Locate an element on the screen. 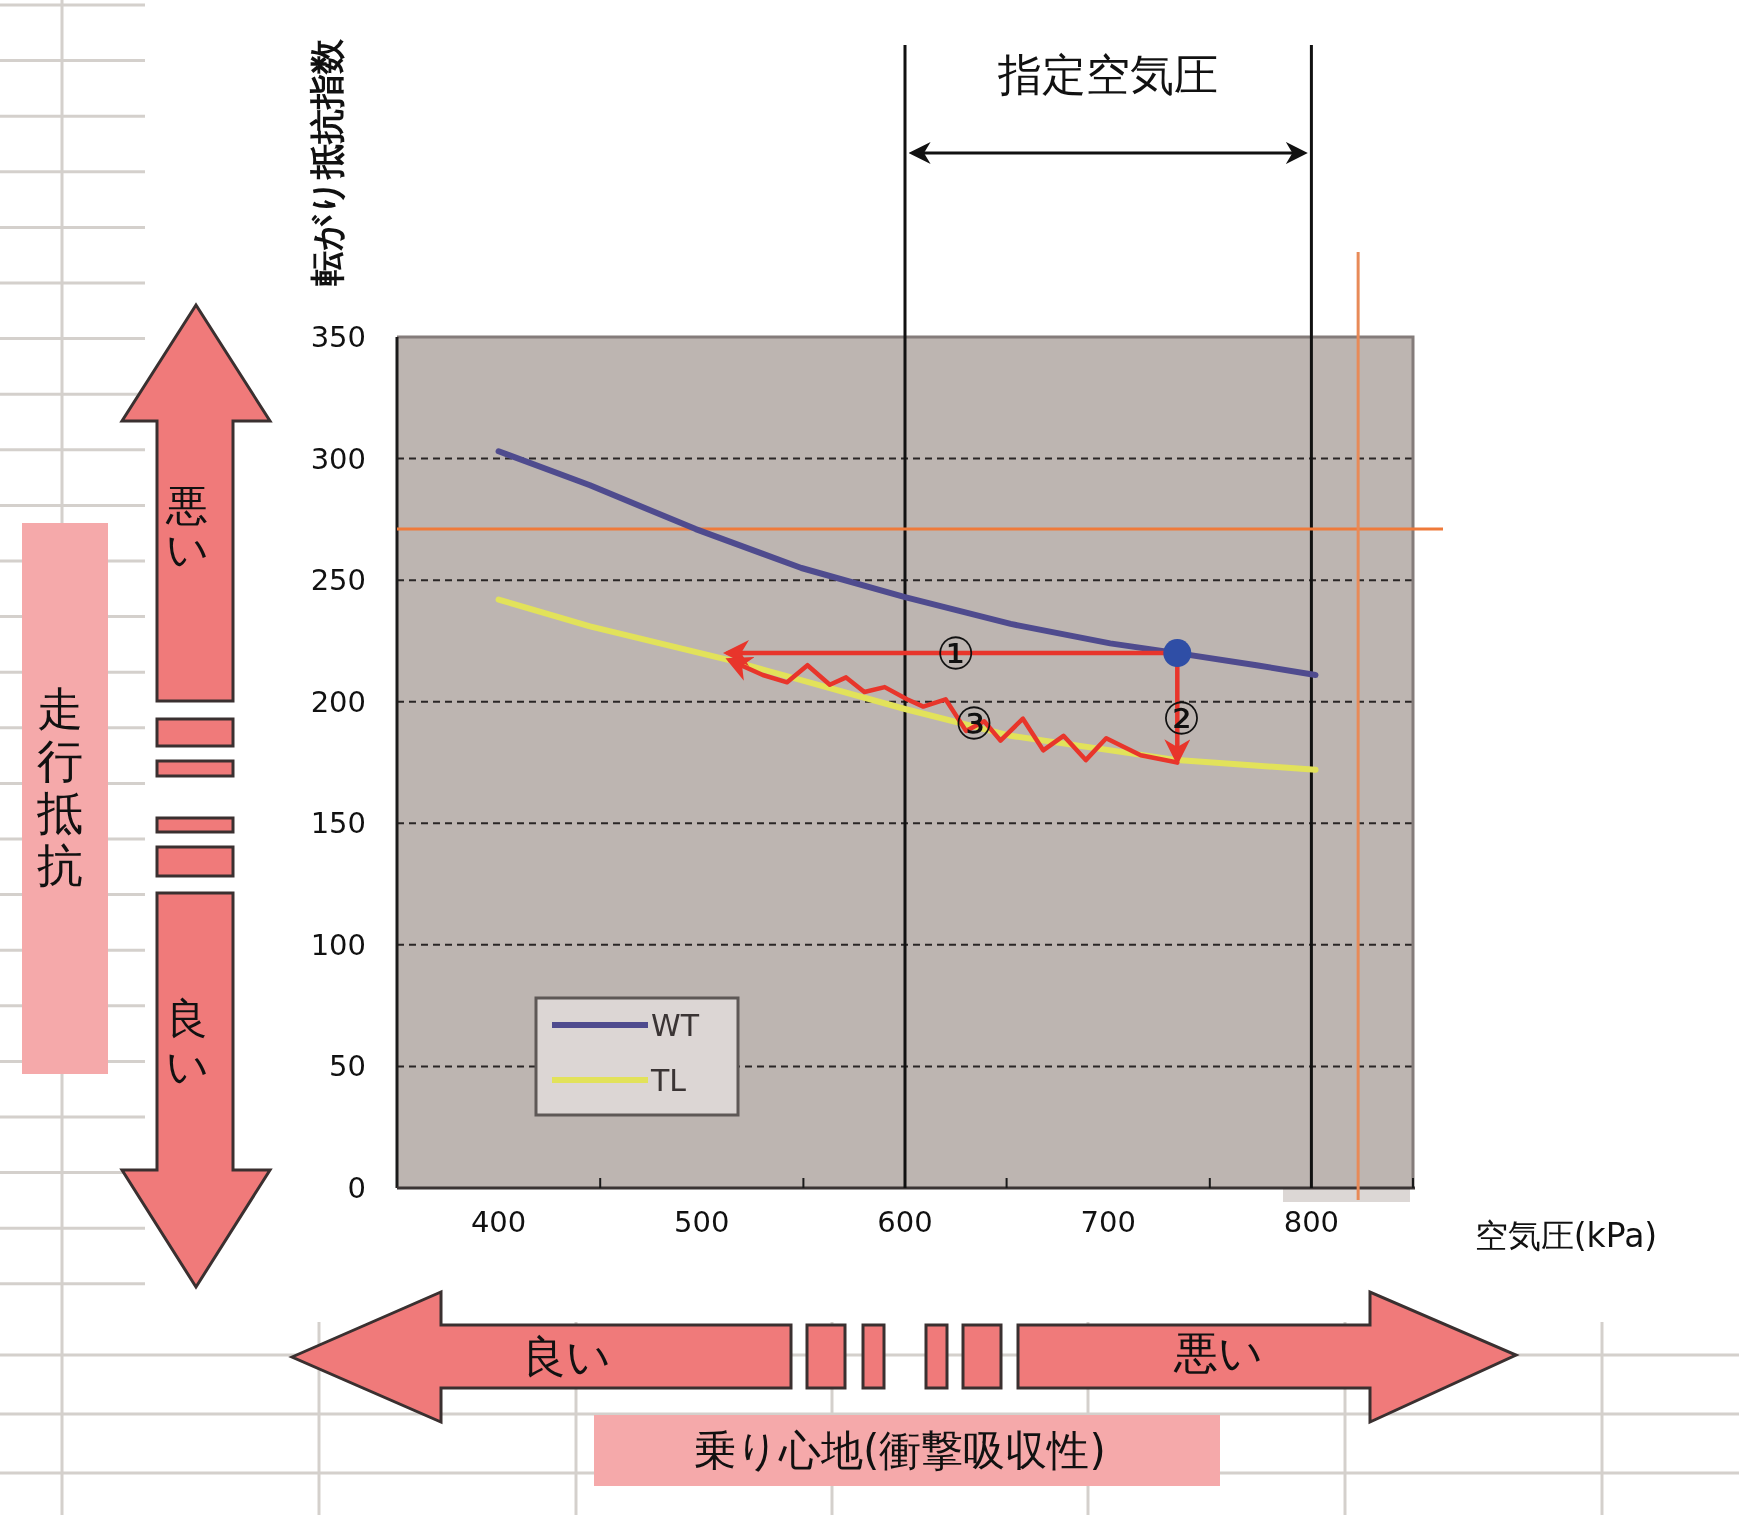  x-tick-label: 800 is located at coordinates (1311, 1222).